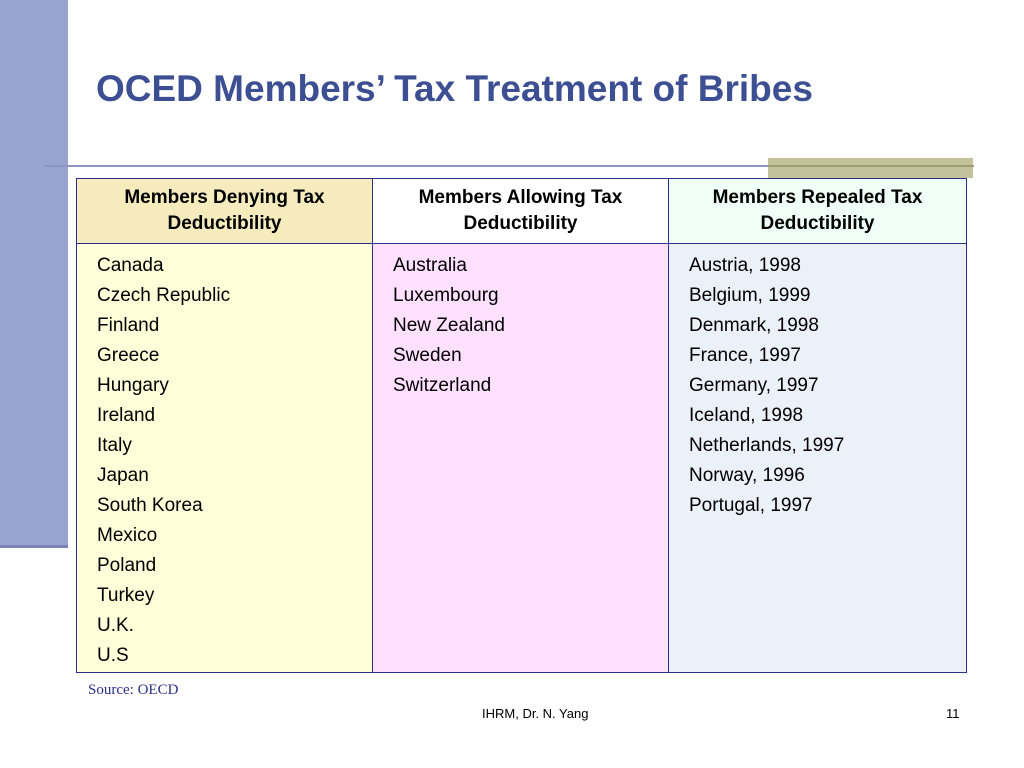 The width and height of the screenshot is (1024, 768). I want to click on header-repealed-line2: Deductibility, so click(817, 223).